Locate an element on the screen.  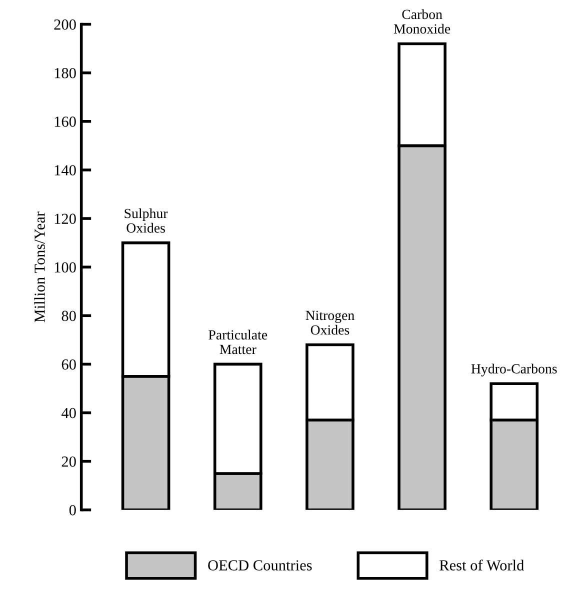
x-tick-label: Hydro-Carbons is located at coordinates (514, 370).